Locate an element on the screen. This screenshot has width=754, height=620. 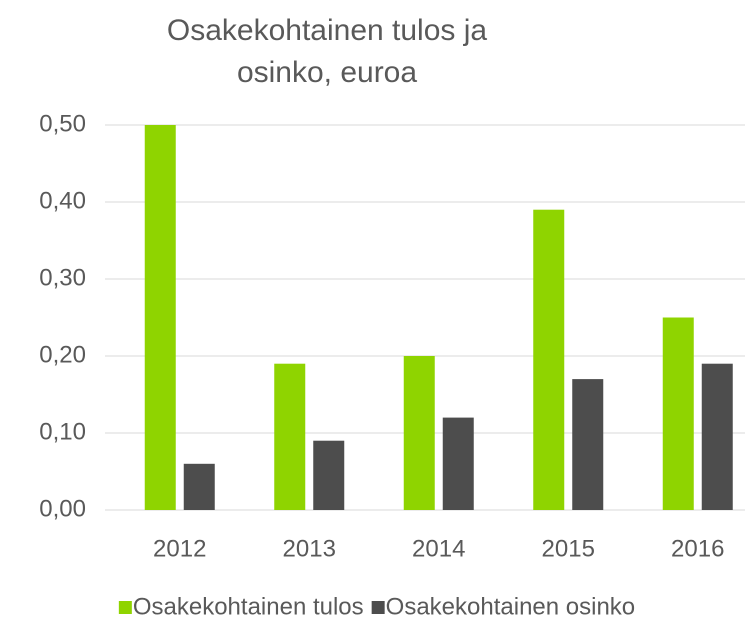
y-tick-label: 0,20 is located at coordinates (62, 354).